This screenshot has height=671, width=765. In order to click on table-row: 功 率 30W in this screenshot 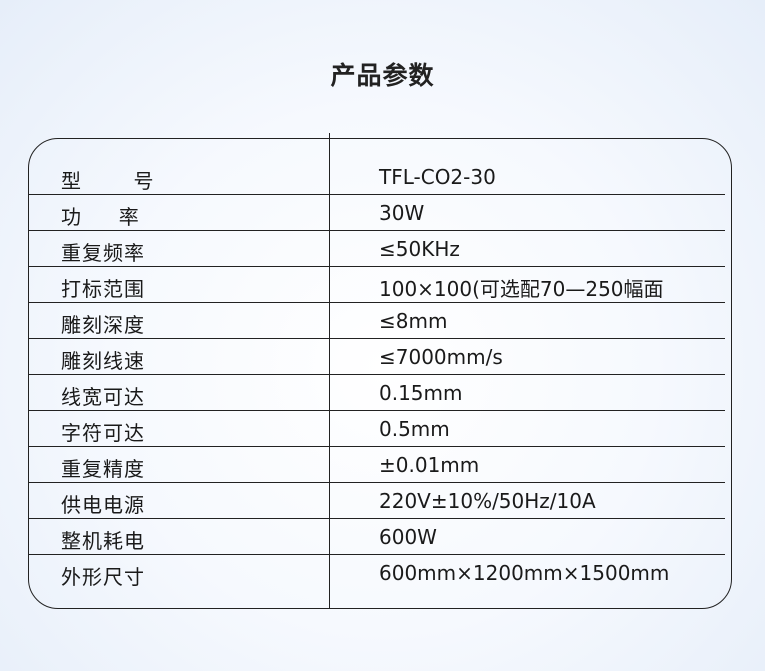, I will do `click(376, 213)`.